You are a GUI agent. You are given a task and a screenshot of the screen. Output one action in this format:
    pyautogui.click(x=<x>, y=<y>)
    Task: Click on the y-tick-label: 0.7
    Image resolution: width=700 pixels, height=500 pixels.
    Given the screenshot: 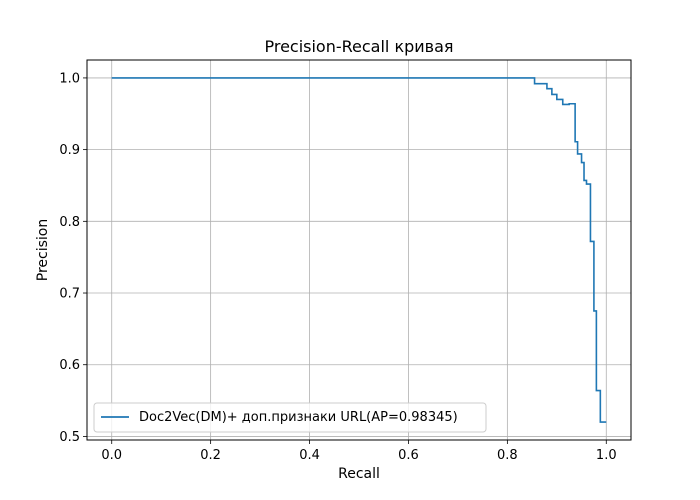 What is the action you would take?
    pyautogui.click(x=69, y=294)
    